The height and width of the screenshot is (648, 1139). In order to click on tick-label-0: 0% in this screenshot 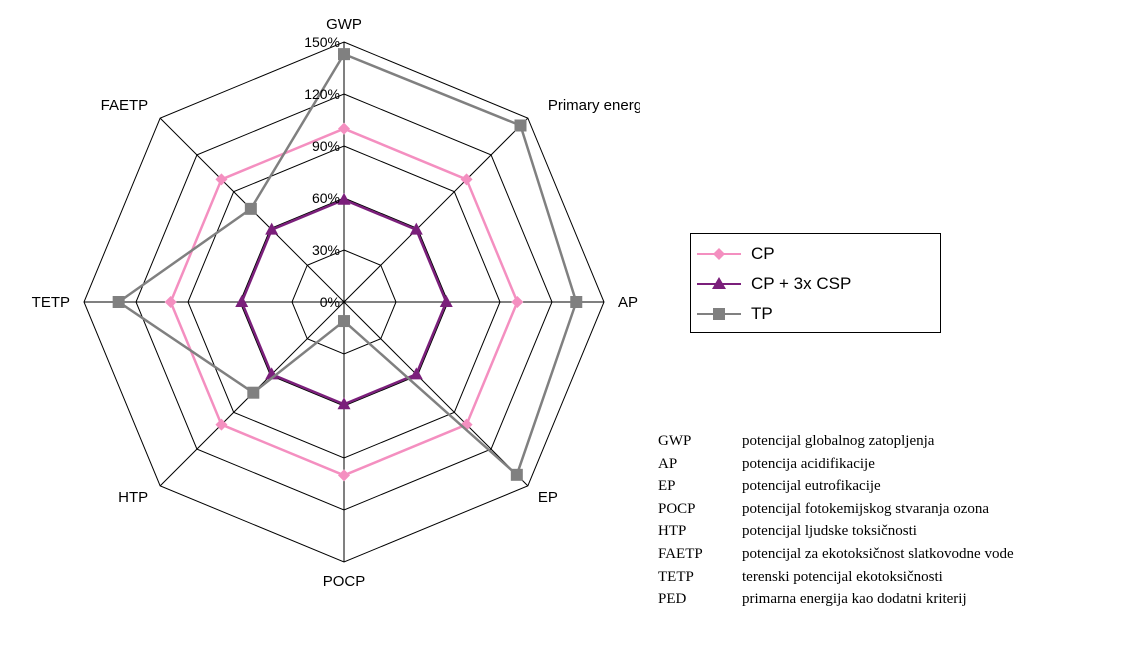, I will do `click(330, 302)`.